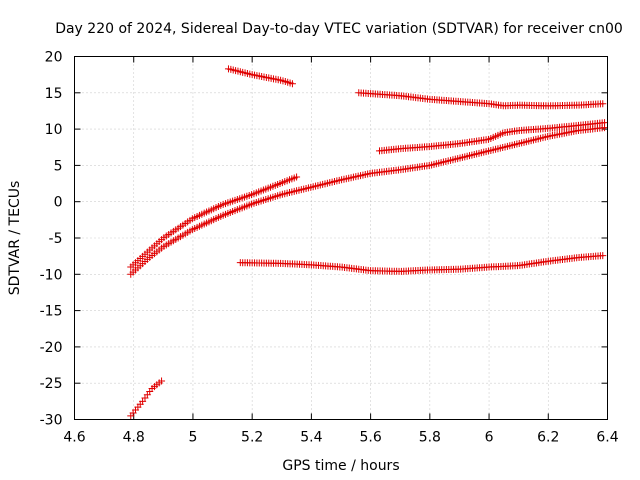  I want to click on x-tick-label: 4.8, so click(134, 438).